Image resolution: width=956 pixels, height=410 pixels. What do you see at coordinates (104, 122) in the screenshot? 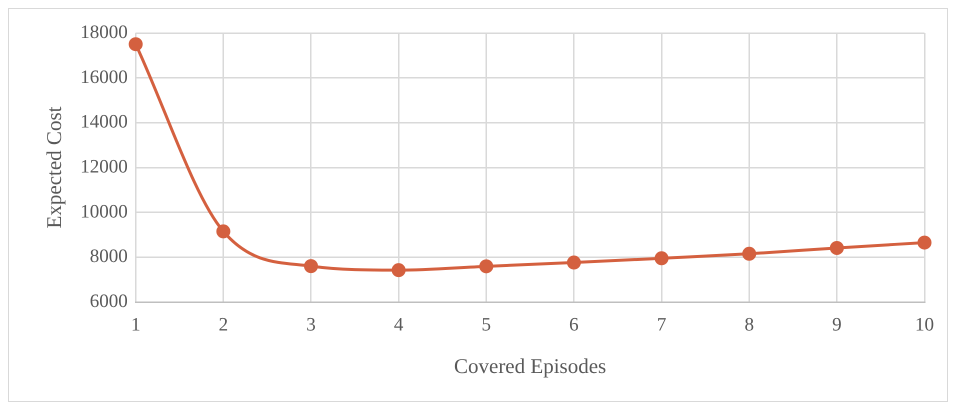
I see `y-tick-label: 14000` at bounding box center [104, 122].